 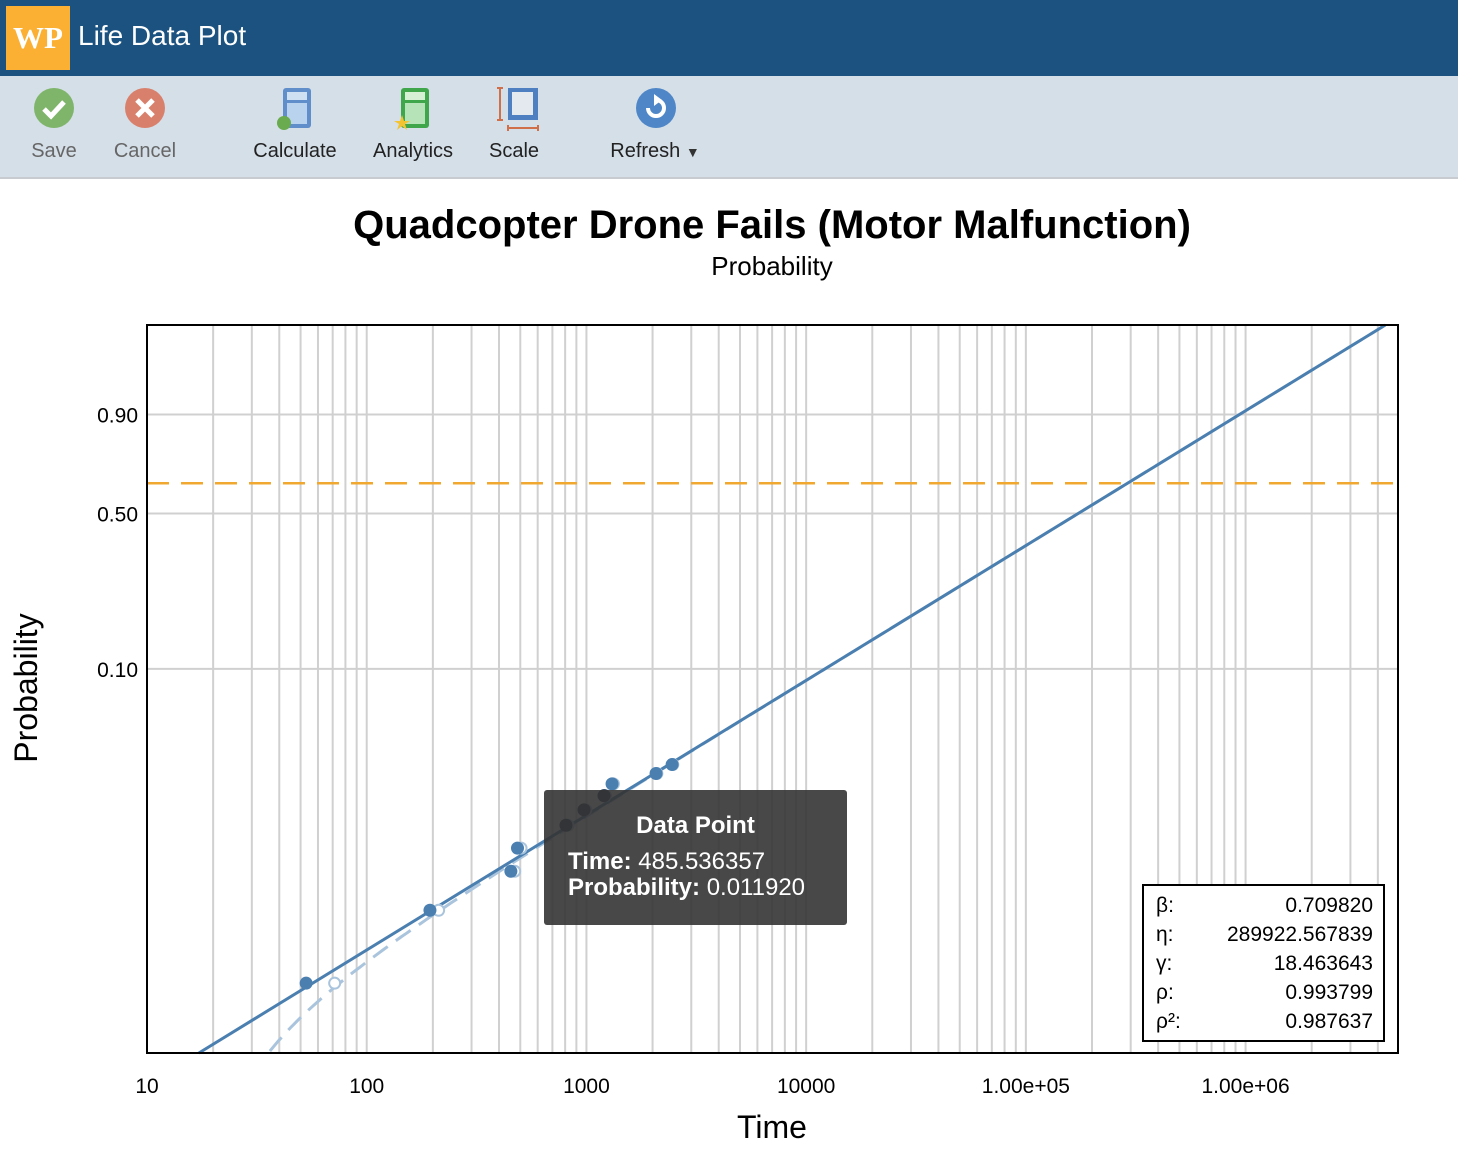 What do you see at coordinates (294, 109) in the screenshot?
I see `calculator-icon` at bounding box center [294, 109].